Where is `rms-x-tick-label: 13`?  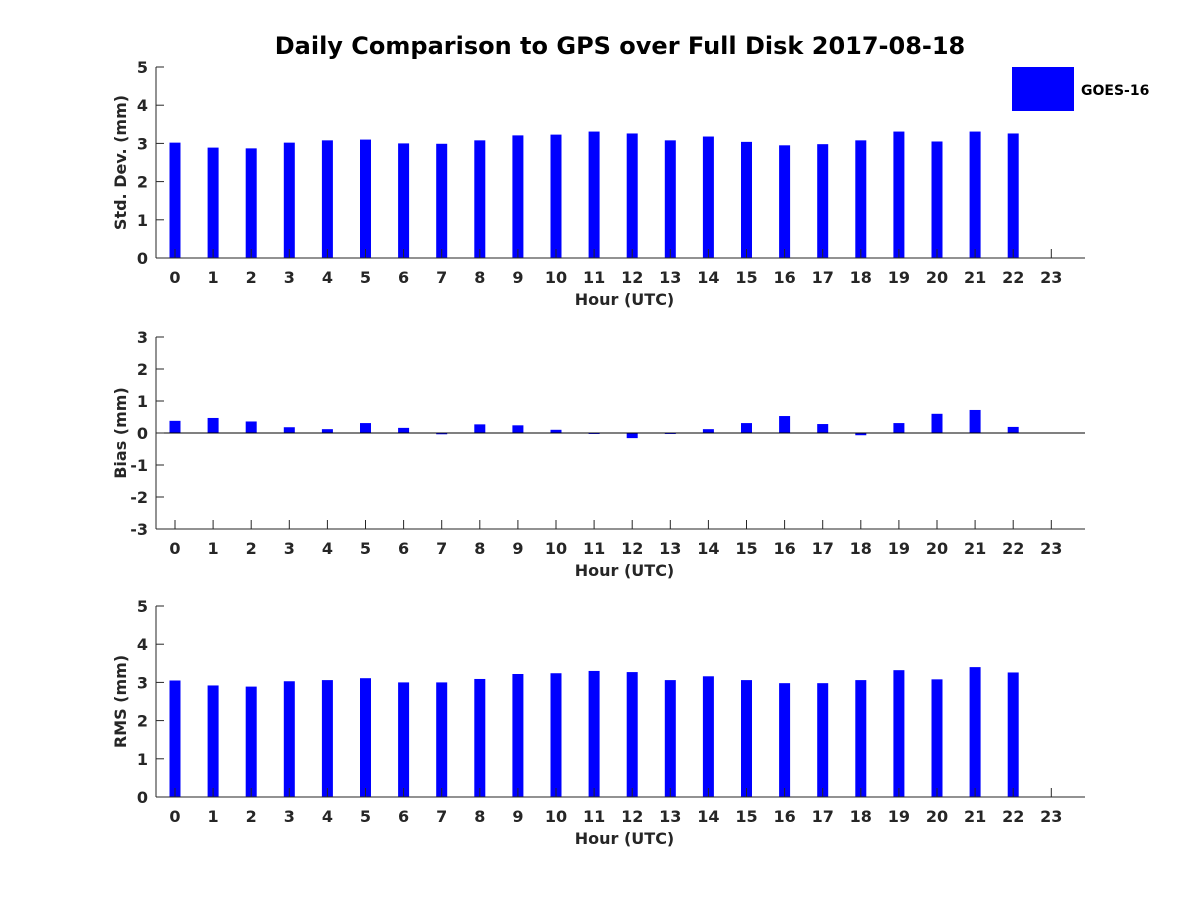
rms-x-tick-label: 13 is located at coordinates (670, 816).